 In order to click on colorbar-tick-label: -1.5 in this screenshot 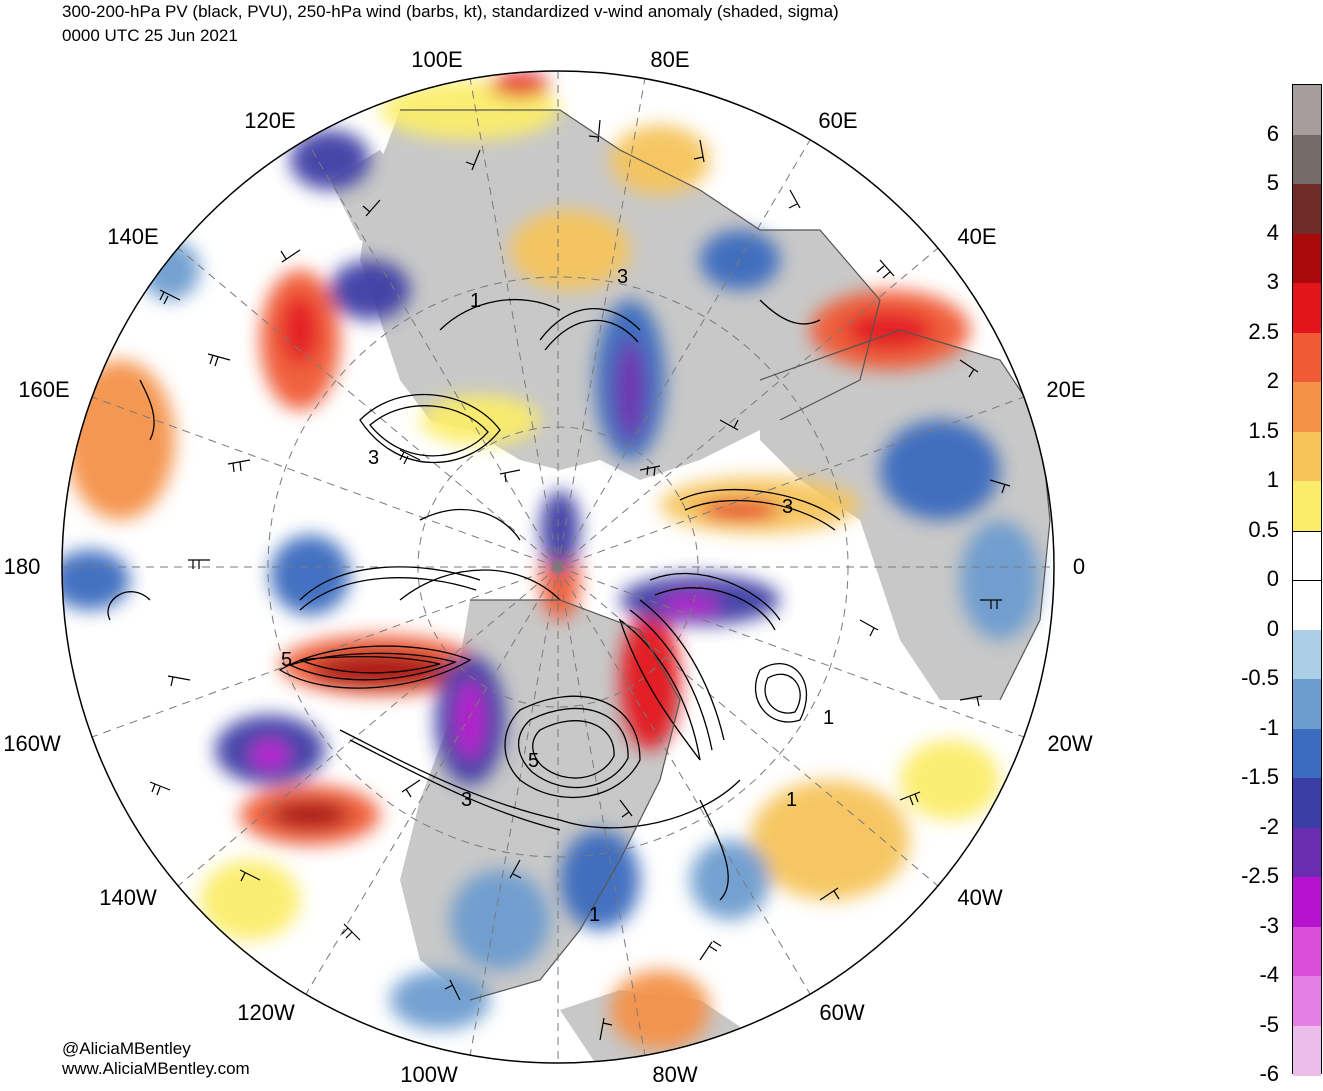, I will do `click(1260, 776)`.